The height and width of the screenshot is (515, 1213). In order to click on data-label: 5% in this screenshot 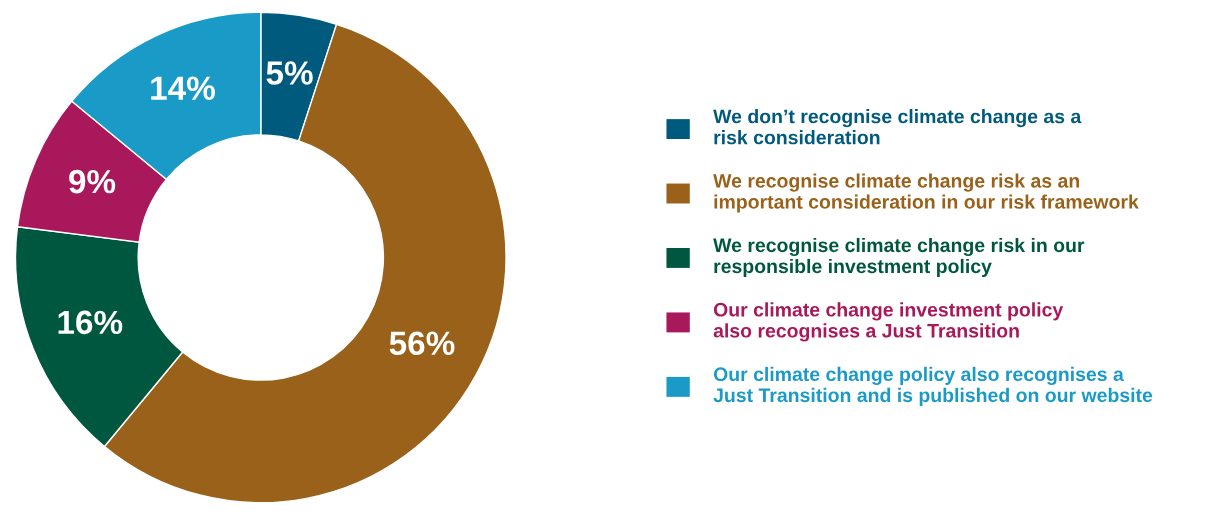, I will do `click(289, 73)`.